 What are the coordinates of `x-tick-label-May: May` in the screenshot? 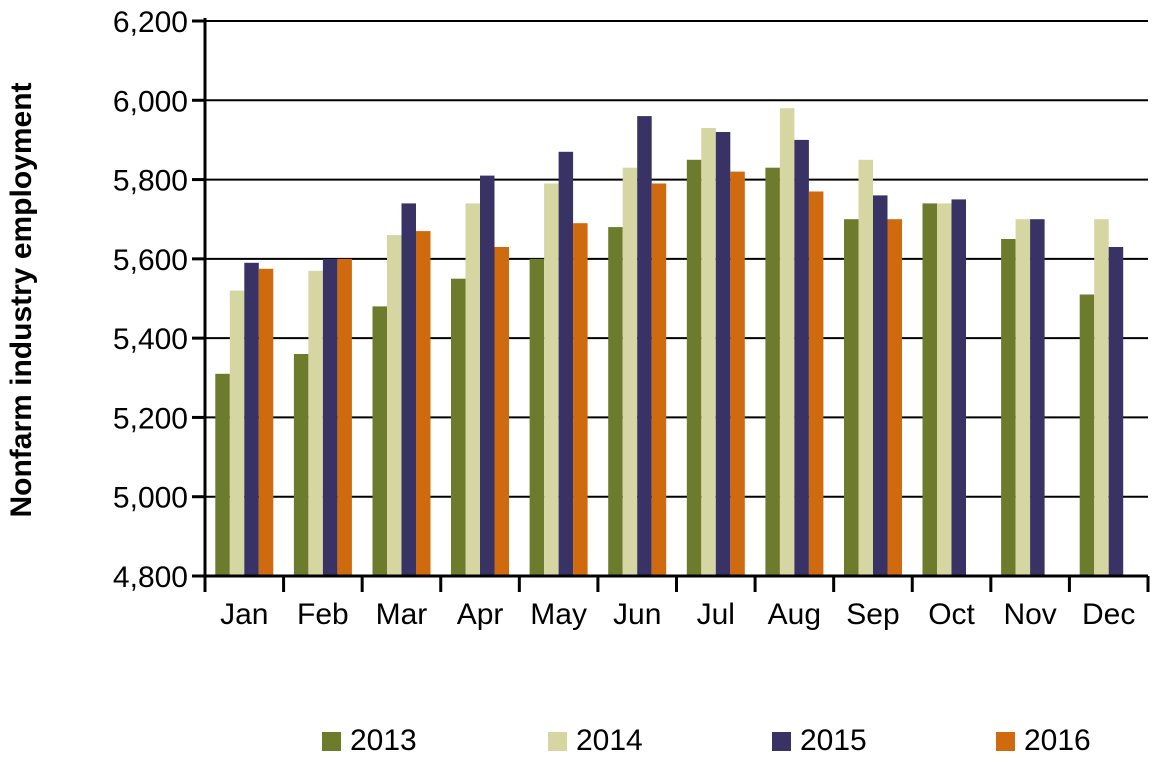 It's located at (558, 614).